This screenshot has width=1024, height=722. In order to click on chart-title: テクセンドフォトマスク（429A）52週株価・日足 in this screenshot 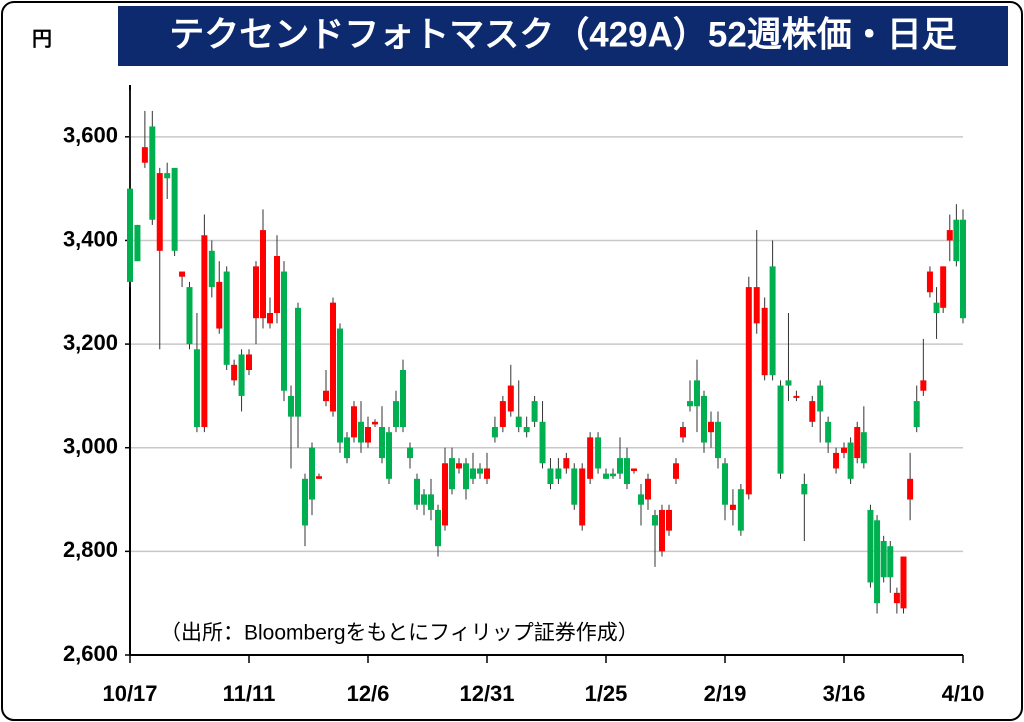, I will do `click(563, 34)`.